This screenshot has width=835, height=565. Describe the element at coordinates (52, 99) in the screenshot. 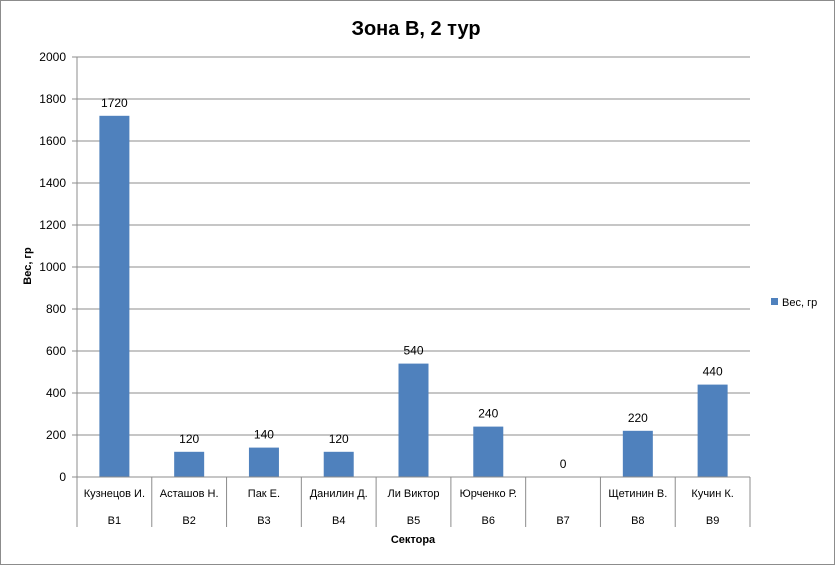

I see `y-tick-label: 1800` at that location.